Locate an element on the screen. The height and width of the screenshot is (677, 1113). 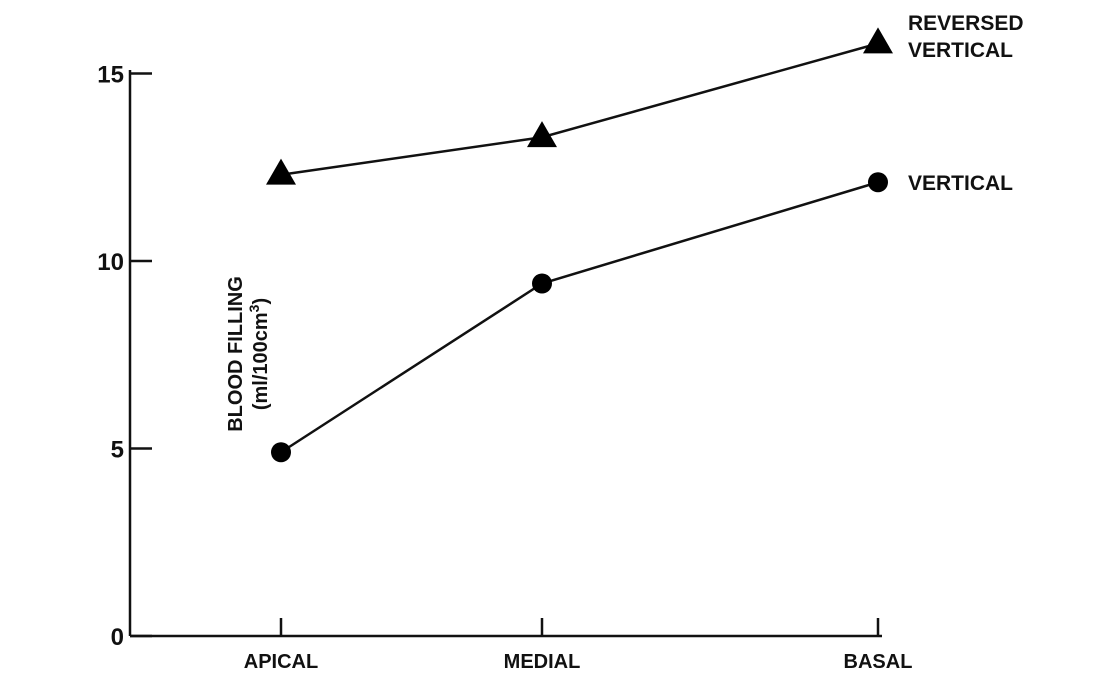
series-label-reversed-line1: REVERSED is located at coordinates (966, 23).